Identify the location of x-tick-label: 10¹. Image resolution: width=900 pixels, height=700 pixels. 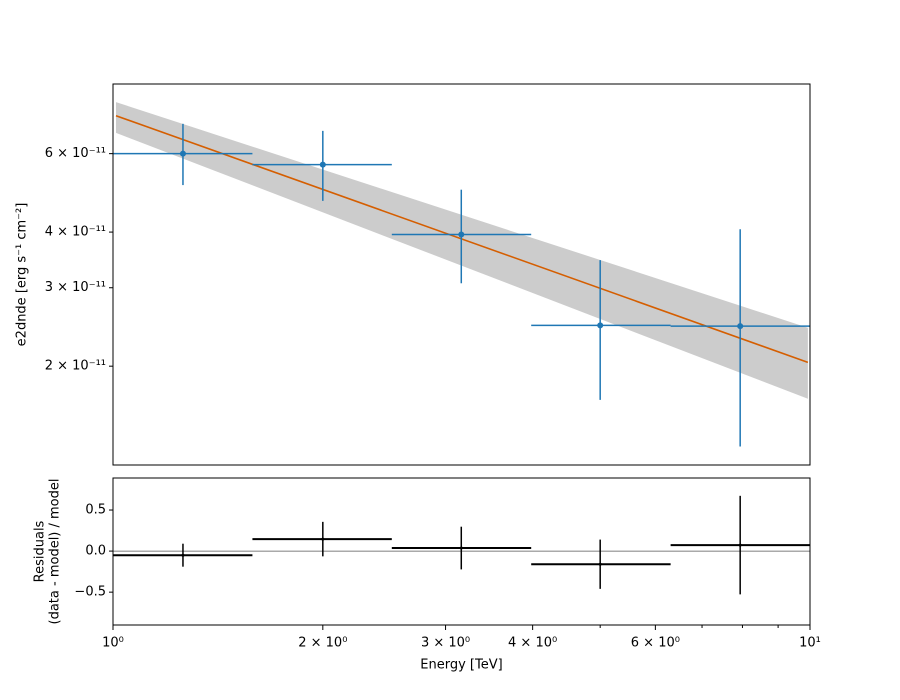
(810, 643).